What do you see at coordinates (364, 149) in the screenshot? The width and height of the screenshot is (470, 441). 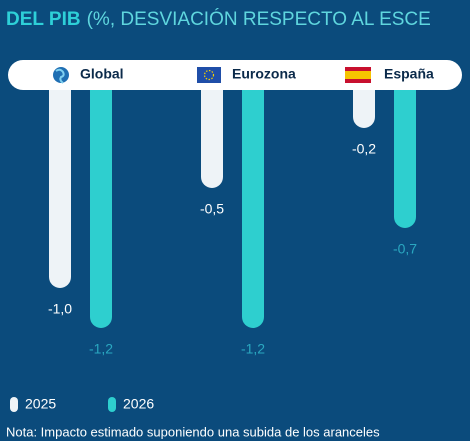 I see `value-label: -0,2` at bounding box center [364, 149].